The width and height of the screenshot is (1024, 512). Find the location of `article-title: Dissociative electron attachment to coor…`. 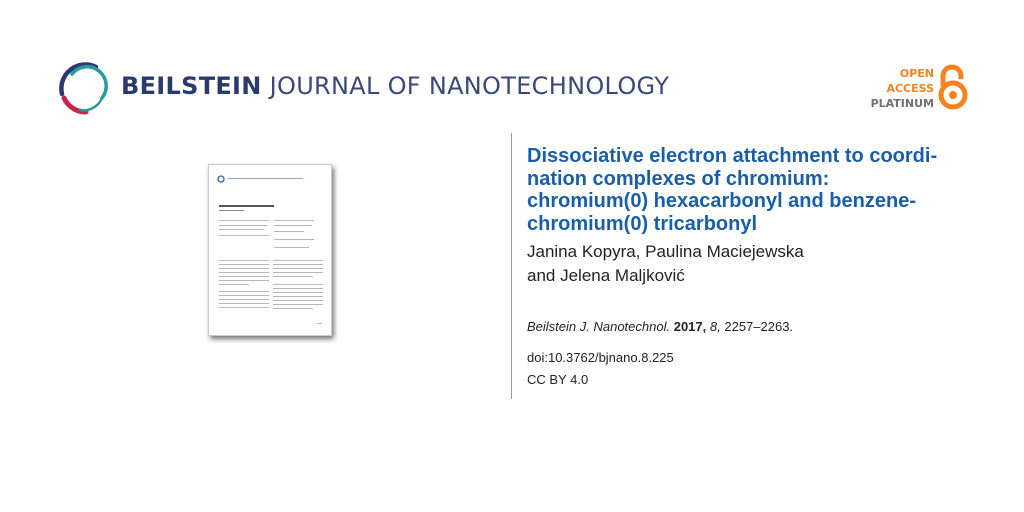

article-title: Dissociative electron attachment to coor… is located at coordinates (752, 190).